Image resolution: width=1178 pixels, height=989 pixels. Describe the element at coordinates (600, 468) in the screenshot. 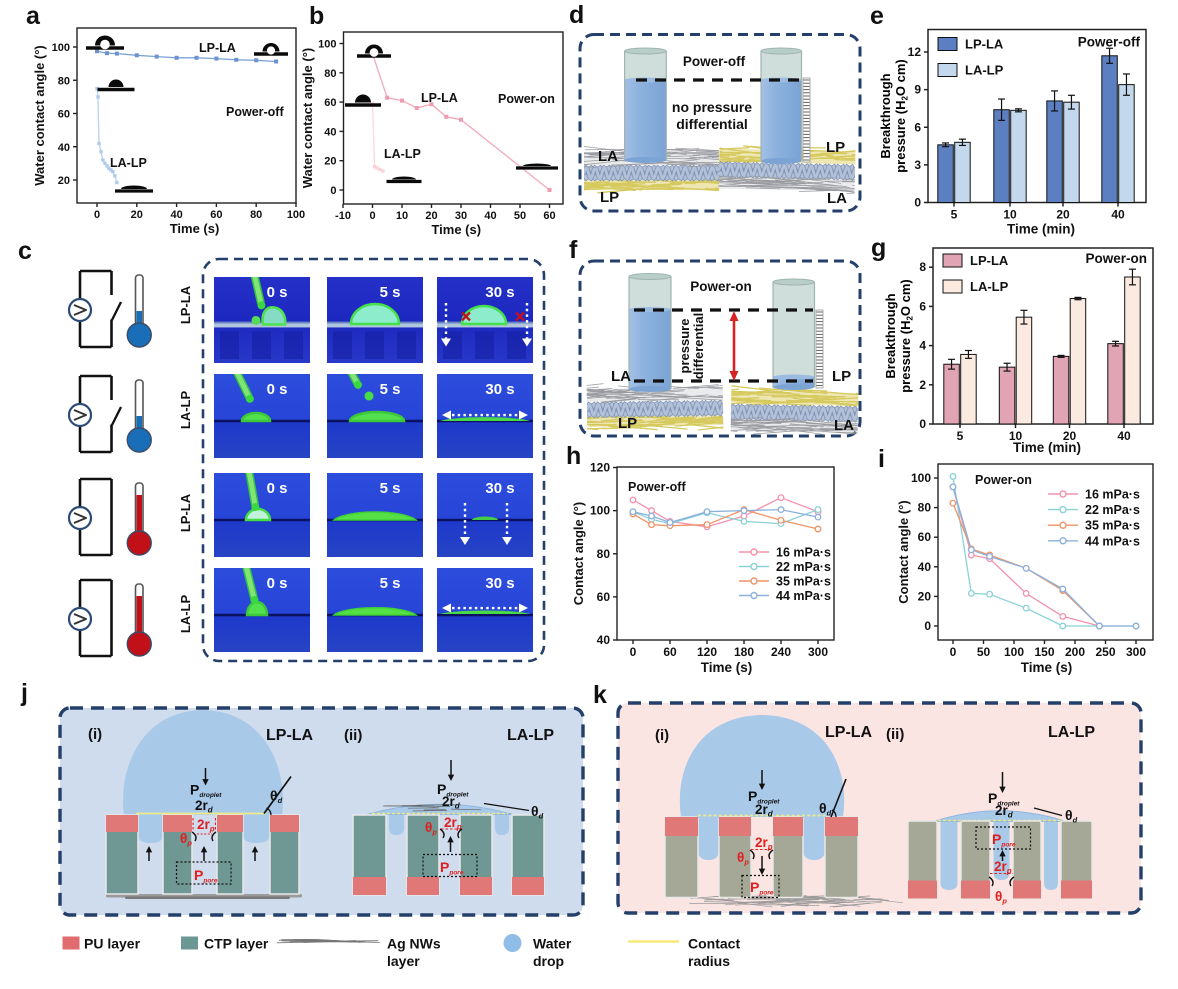

I see `svg-text: 120` at that location.